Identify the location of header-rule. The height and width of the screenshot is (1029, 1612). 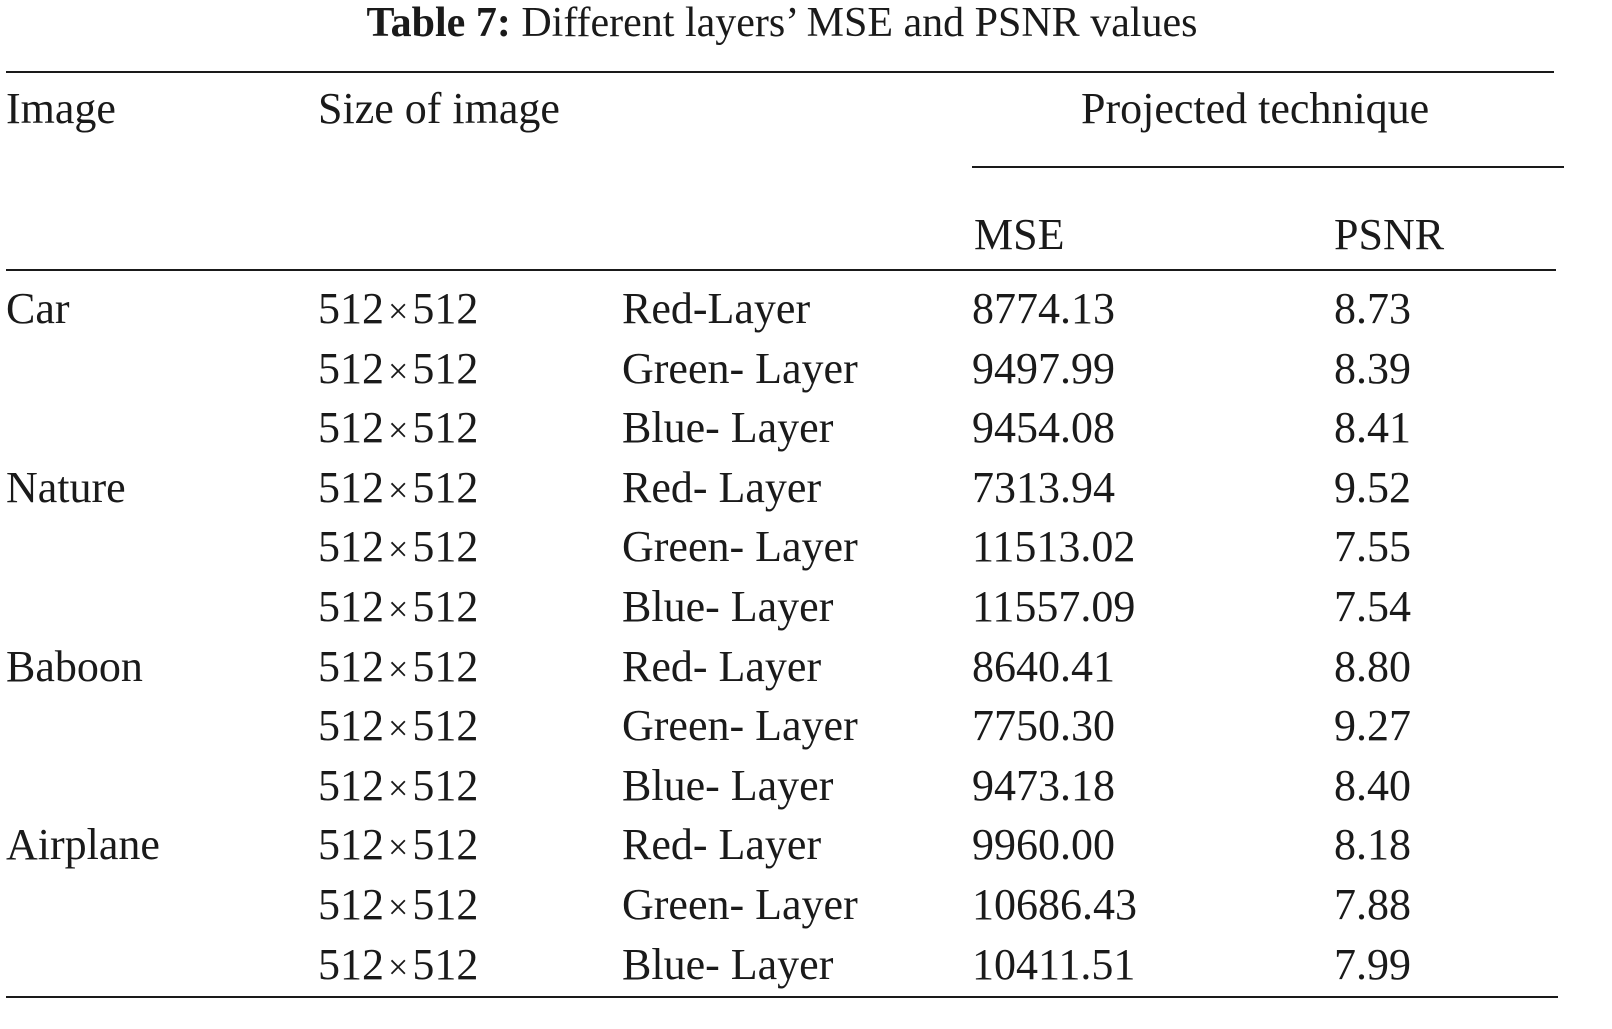
(781, 270).